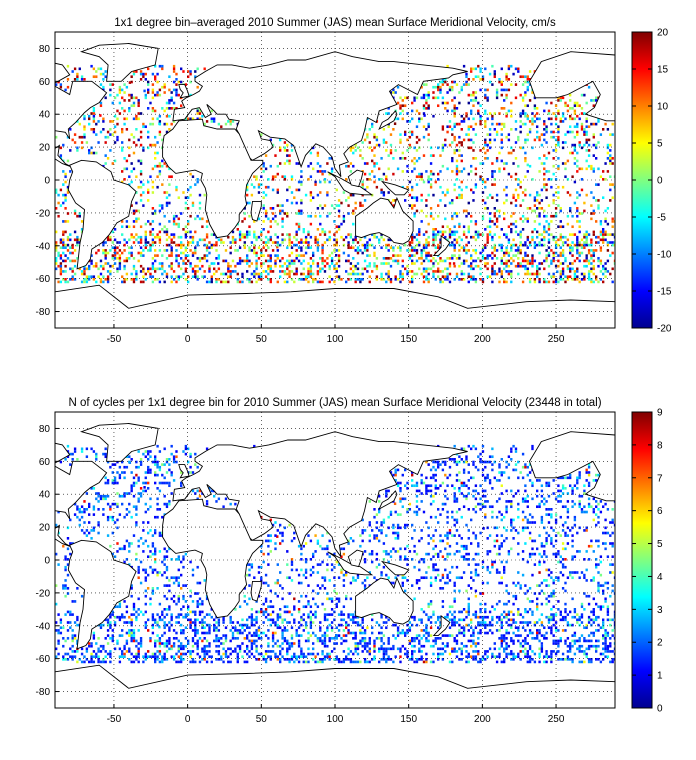 This screenshot has height=760, width=696. I want to click on coastline-borneo, so click(355, 178).